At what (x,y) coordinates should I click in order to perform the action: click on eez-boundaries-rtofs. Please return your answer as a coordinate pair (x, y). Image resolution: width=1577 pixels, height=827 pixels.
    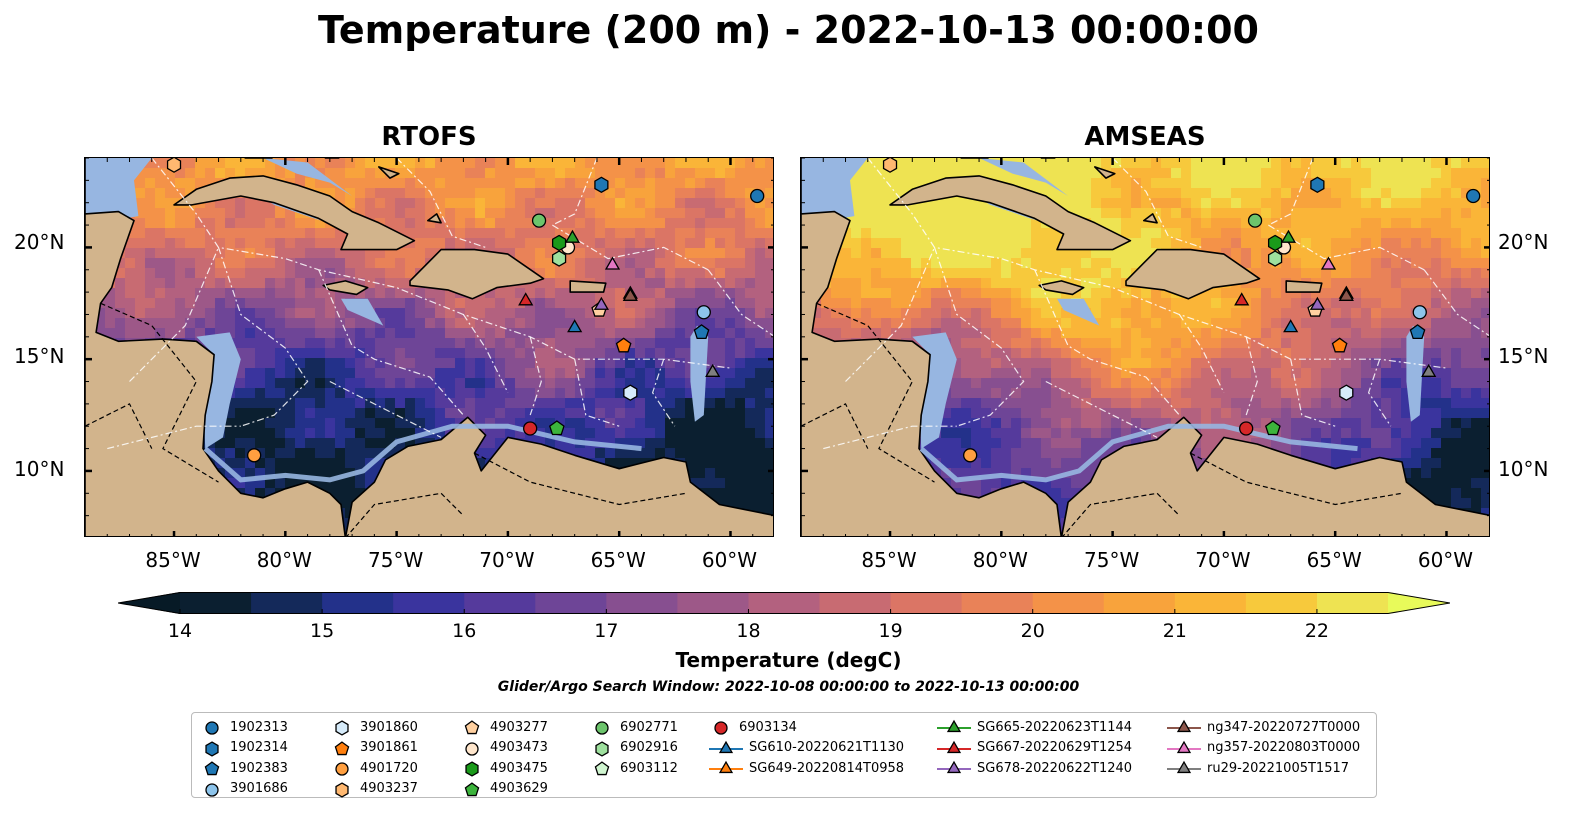
    Looking at the image, I should click on (440, 304).